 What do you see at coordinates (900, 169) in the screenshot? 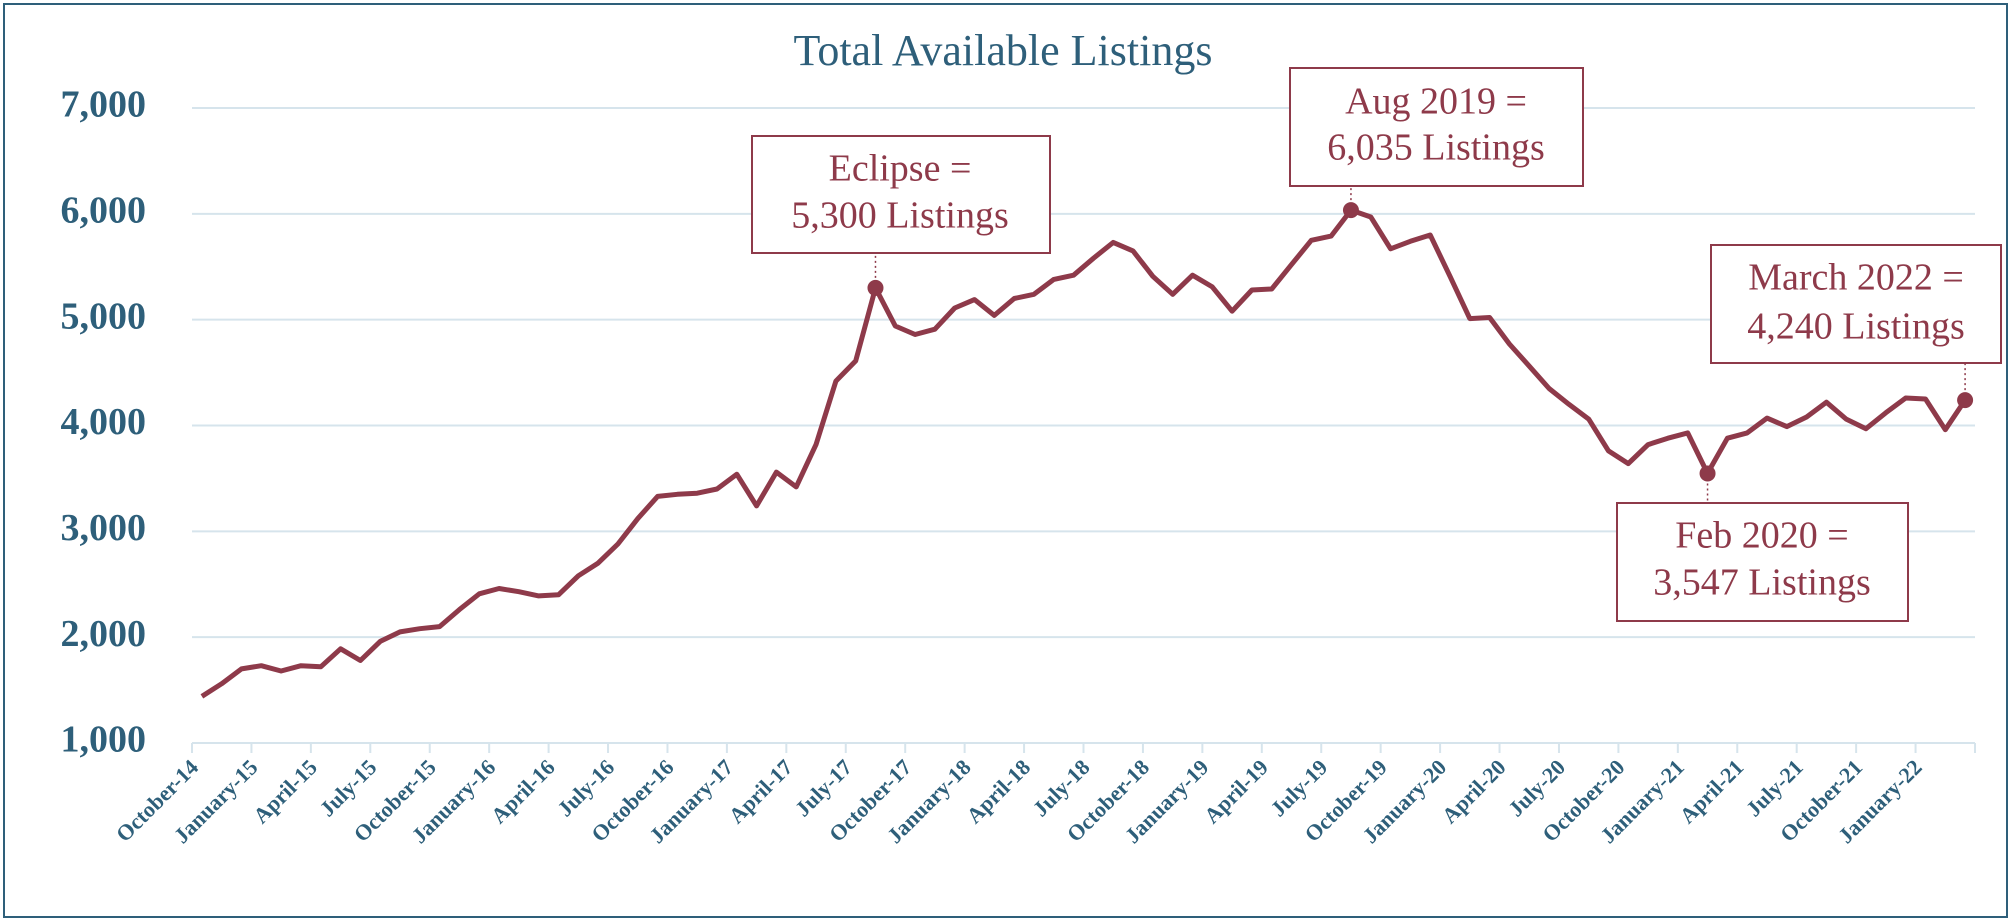
I see `annotation-text: Eclipse =` at bounding box center [900, 169].